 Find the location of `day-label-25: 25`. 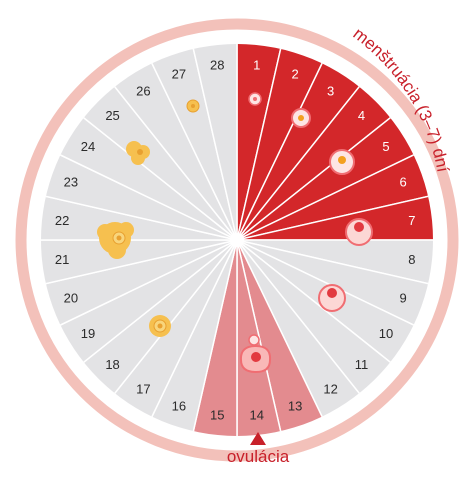

day-label-25: 25 is located at coordinates (112, 115).